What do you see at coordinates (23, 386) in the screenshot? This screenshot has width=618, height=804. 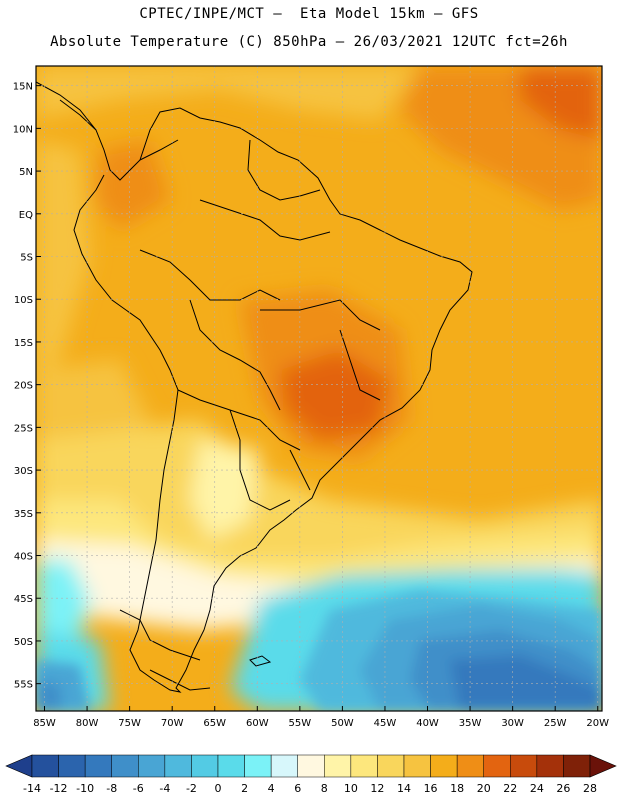 I see `lat-label: 20S` at bounding box center [23, 386].